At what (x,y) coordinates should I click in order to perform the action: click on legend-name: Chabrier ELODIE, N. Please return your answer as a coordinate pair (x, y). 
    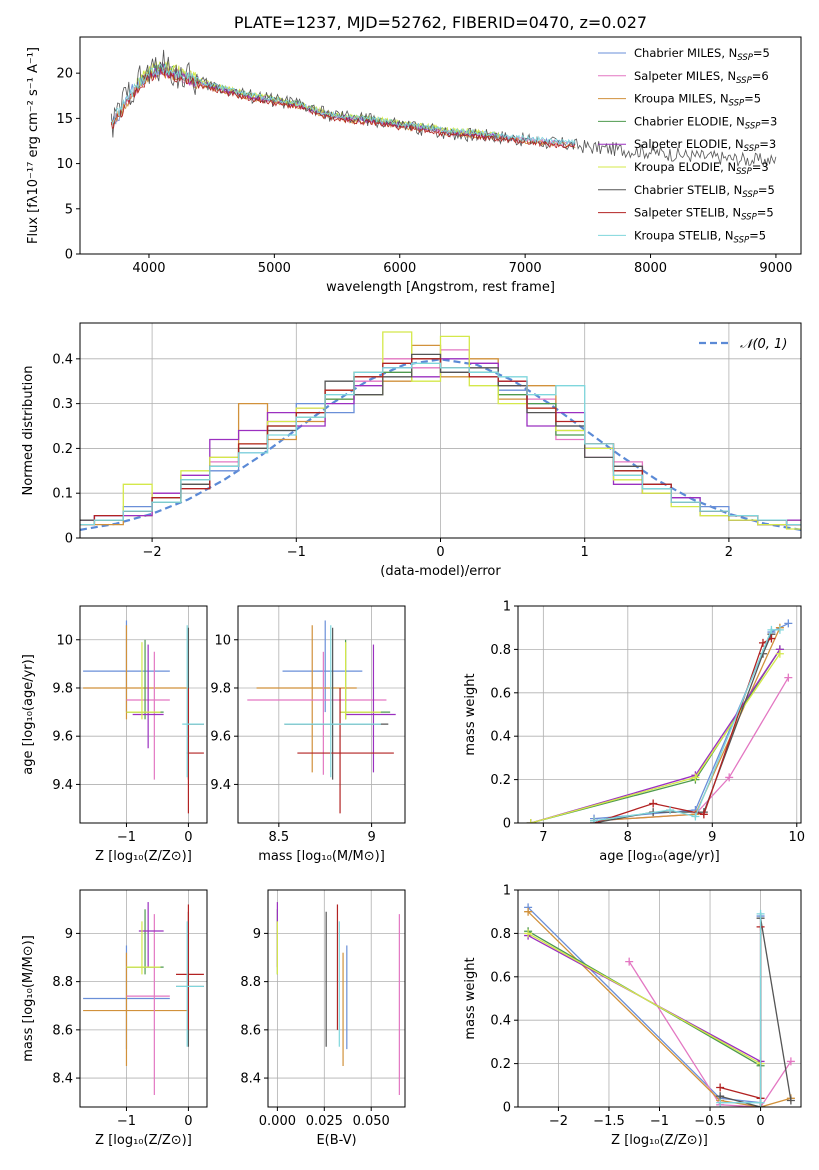
    Looking at the image, I should click on (689, 121).